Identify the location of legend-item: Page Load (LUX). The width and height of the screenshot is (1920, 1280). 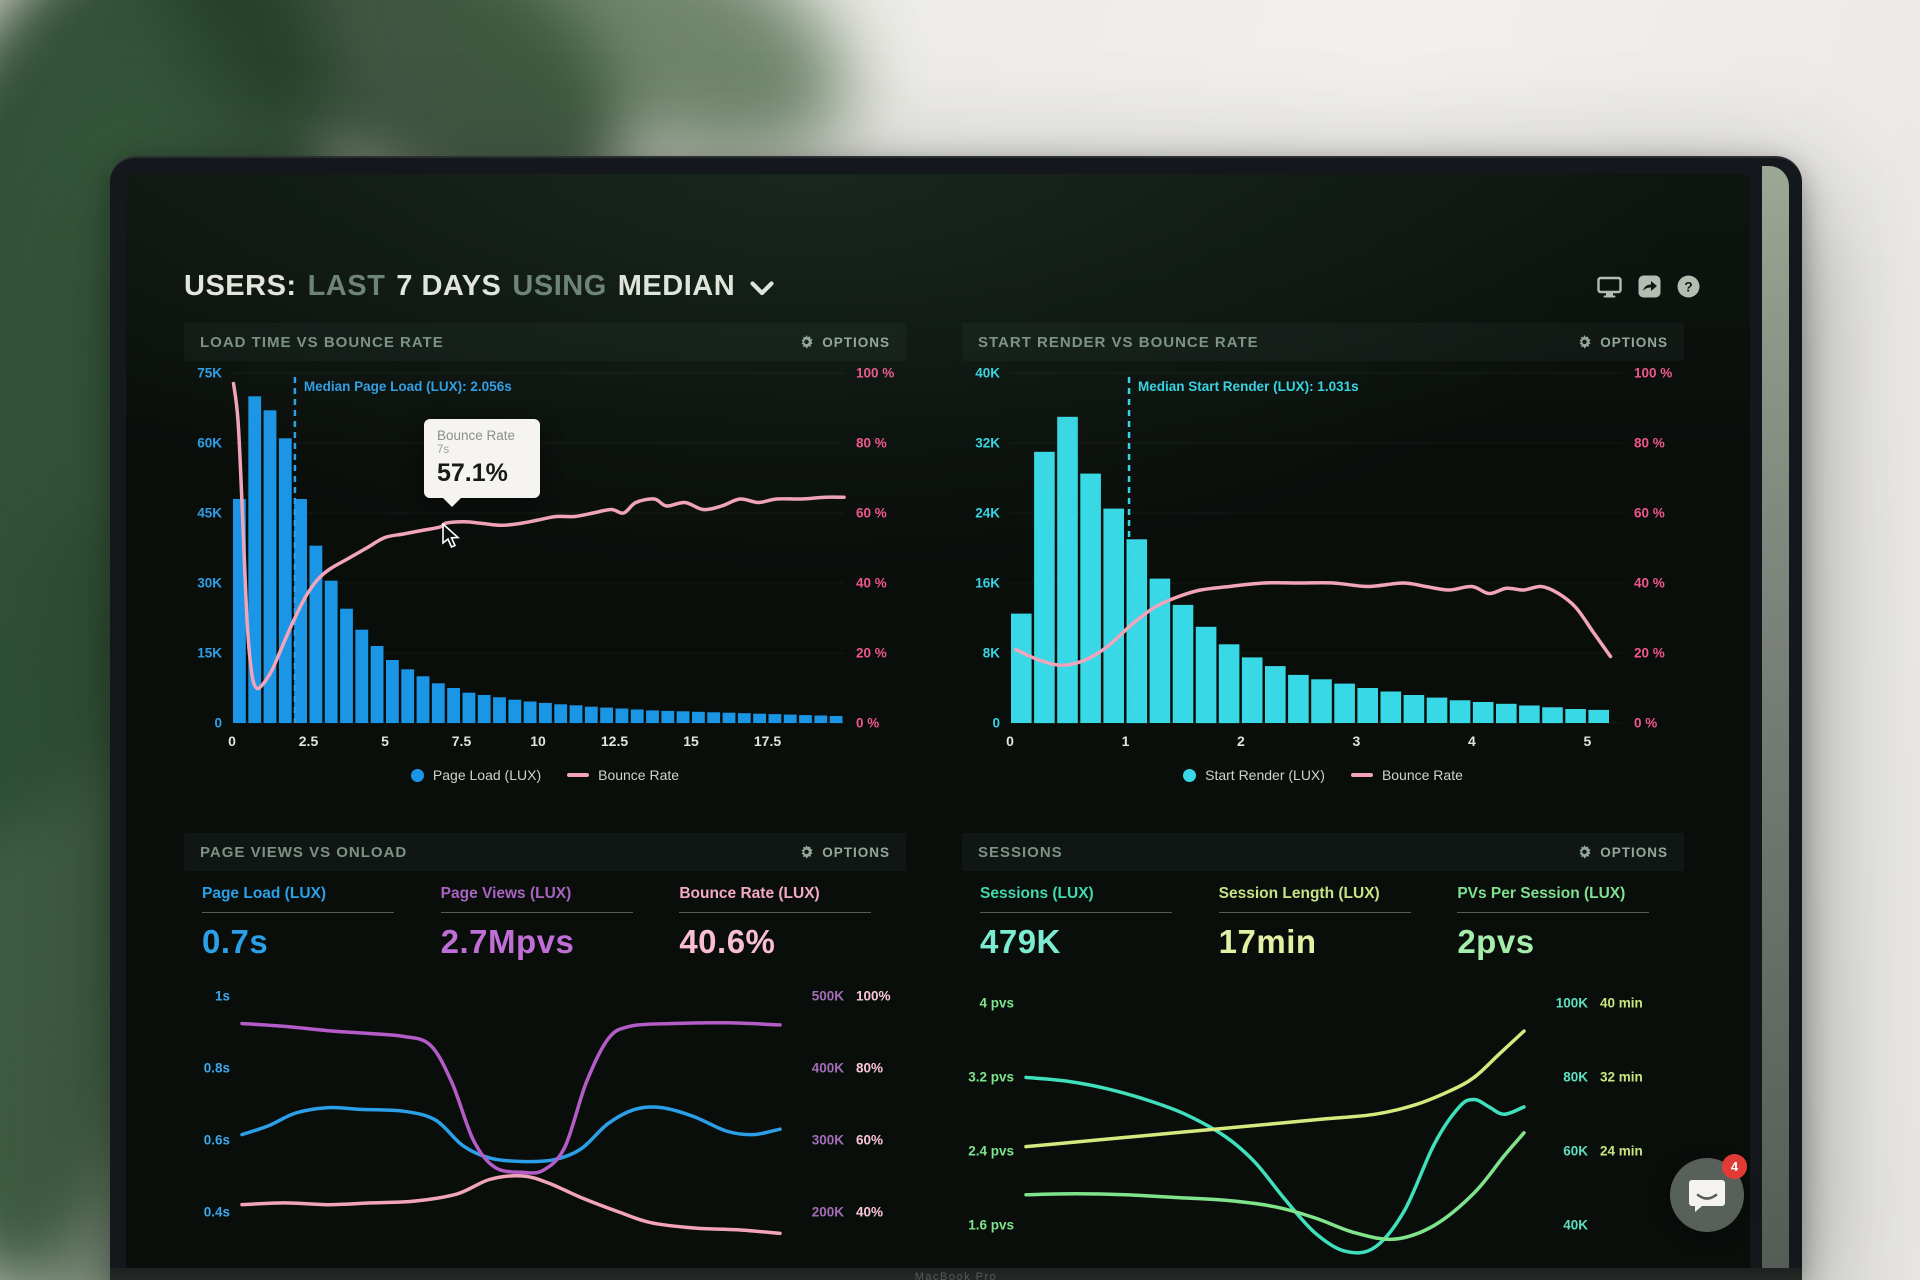
(475, 775).